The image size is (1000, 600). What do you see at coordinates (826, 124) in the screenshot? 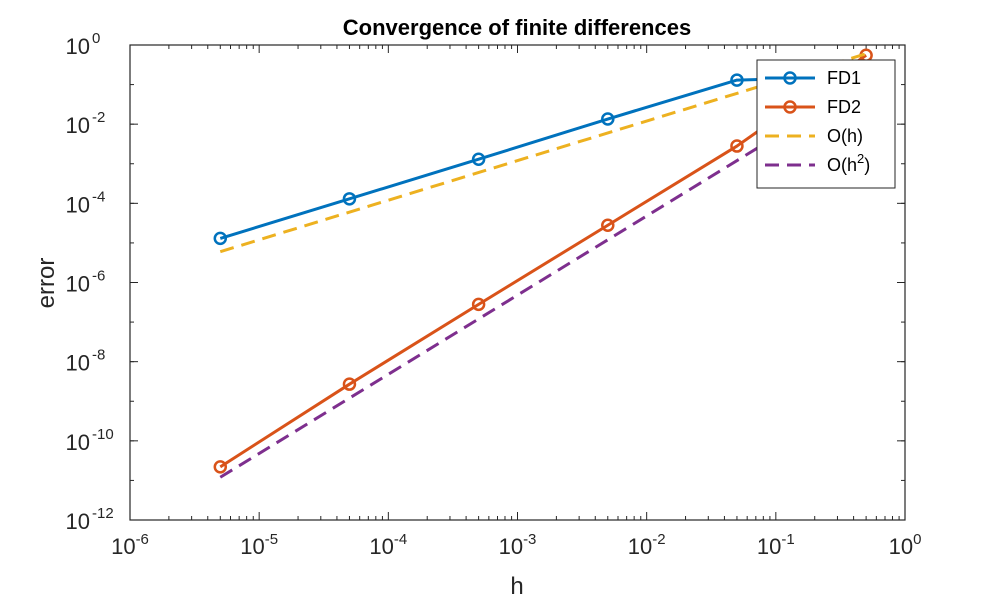
I see `legend-box` at bounding box center [826, 124].